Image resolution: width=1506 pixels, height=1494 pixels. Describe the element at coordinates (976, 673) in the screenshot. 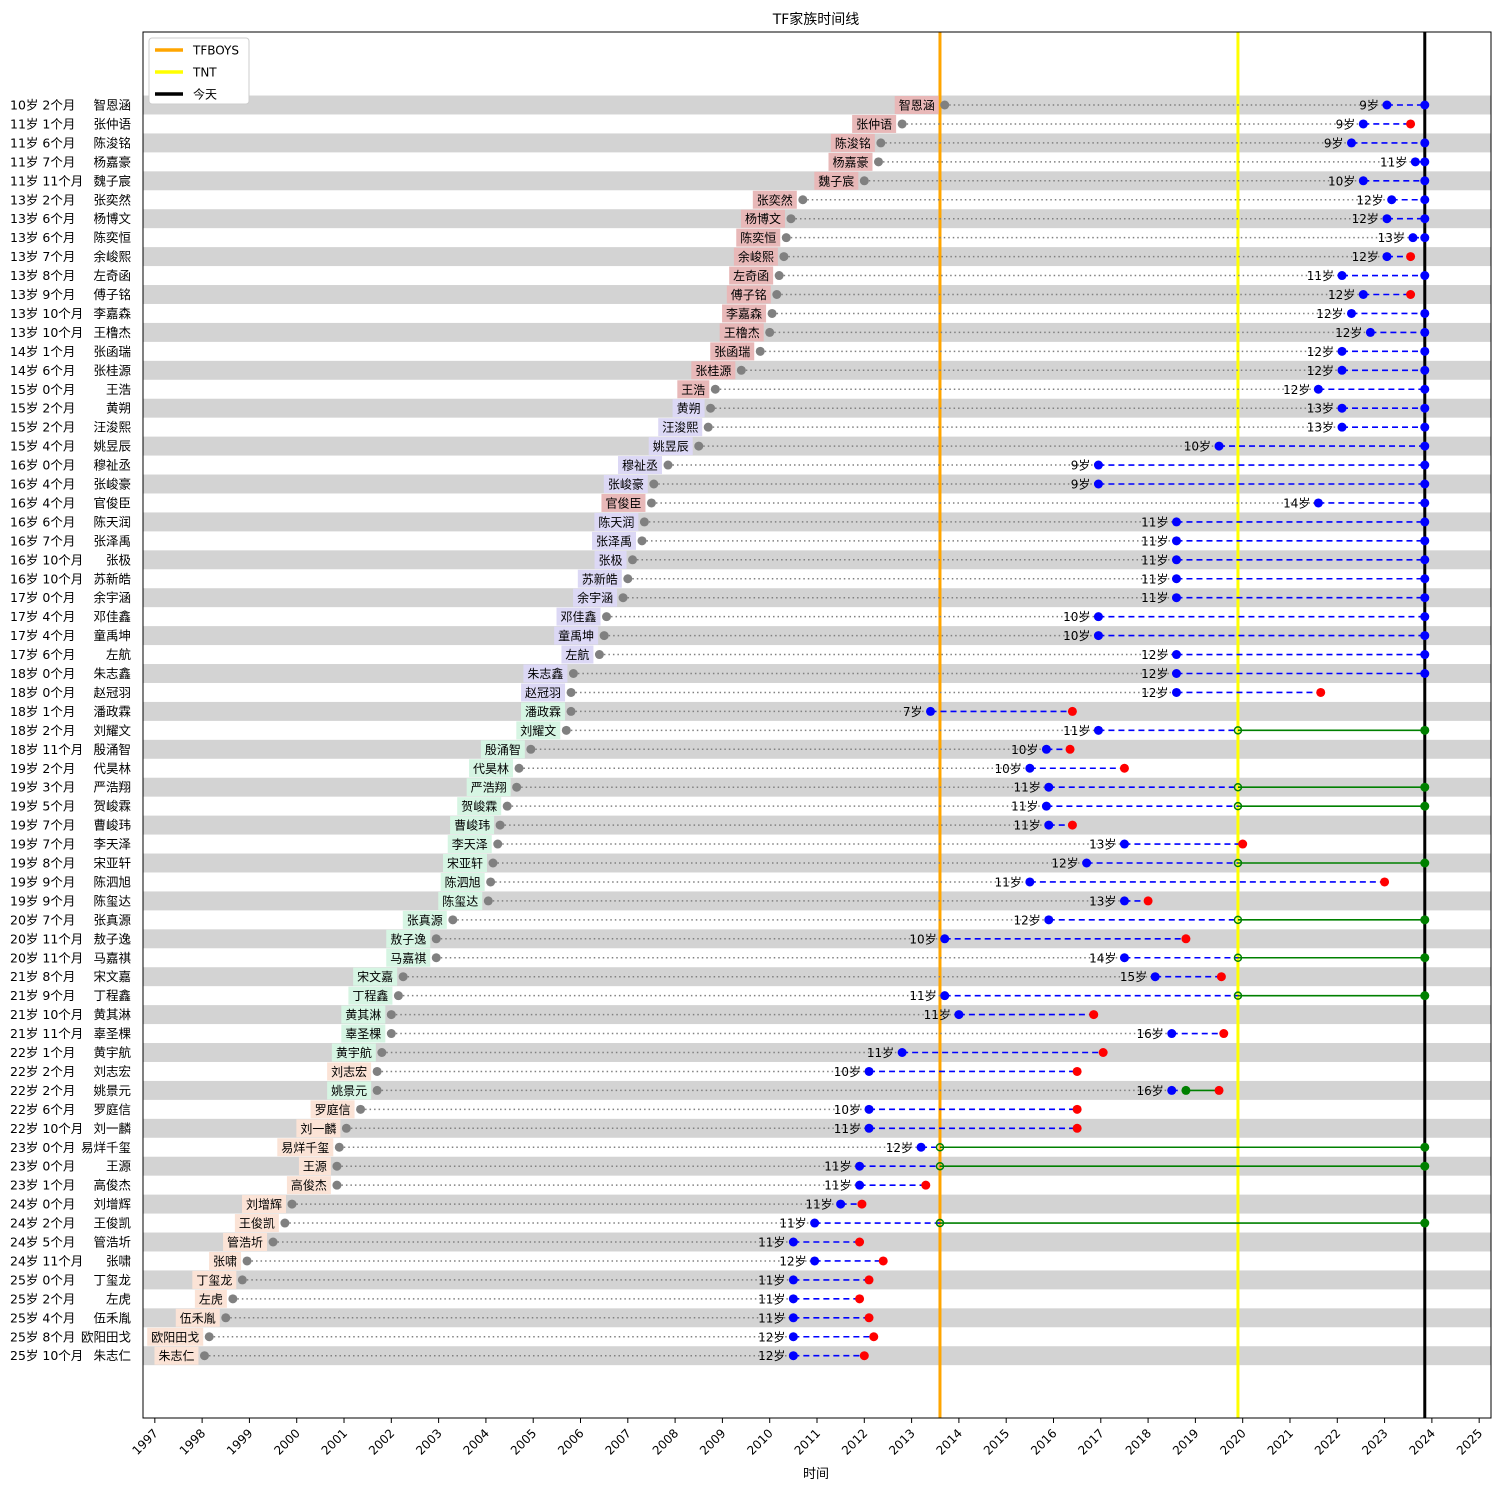

I see `member-row: 朱志鑫 12岁` at that location.